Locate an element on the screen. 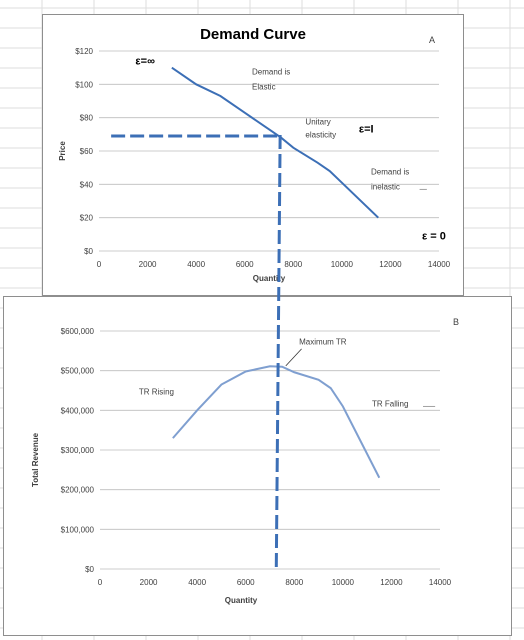 This screenshot has width=524, height=640. annotation-text: TR Rising is located at coordinates (156, 391).